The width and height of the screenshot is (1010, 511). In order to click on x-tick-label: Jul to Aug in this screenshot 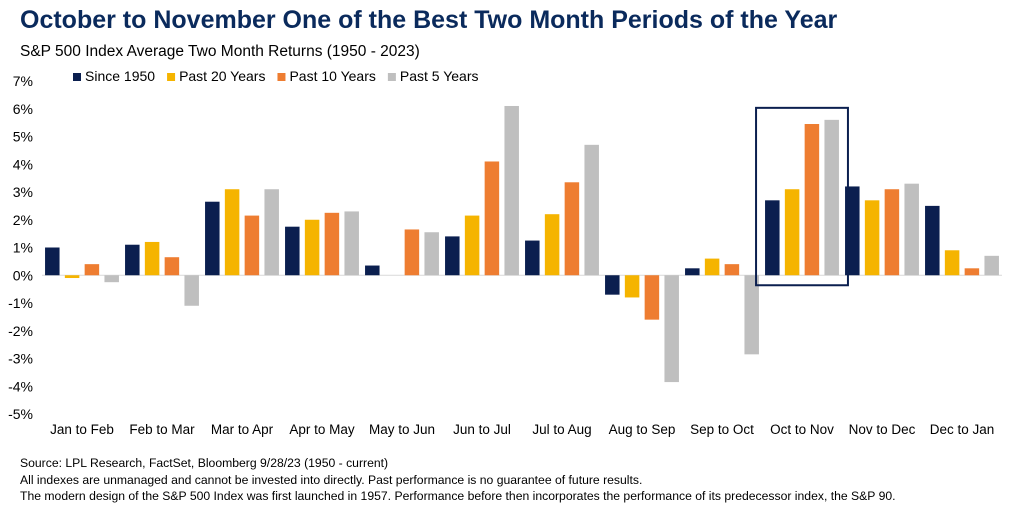, I will do `click(561, 429)`.